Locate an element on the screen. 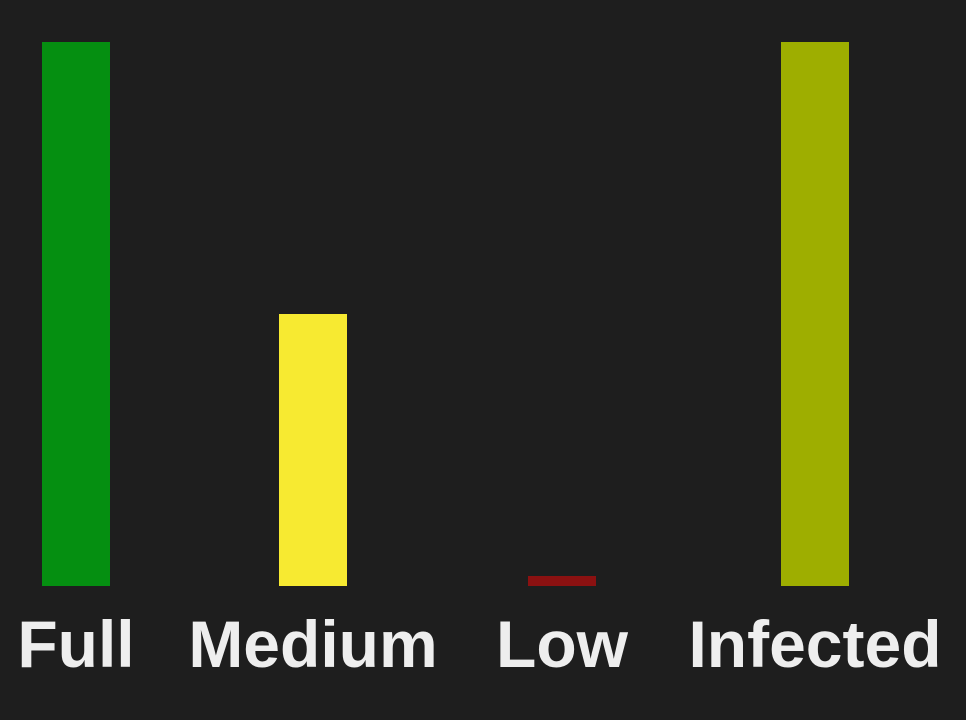  bar-medium is located at coordinates (313, 450).